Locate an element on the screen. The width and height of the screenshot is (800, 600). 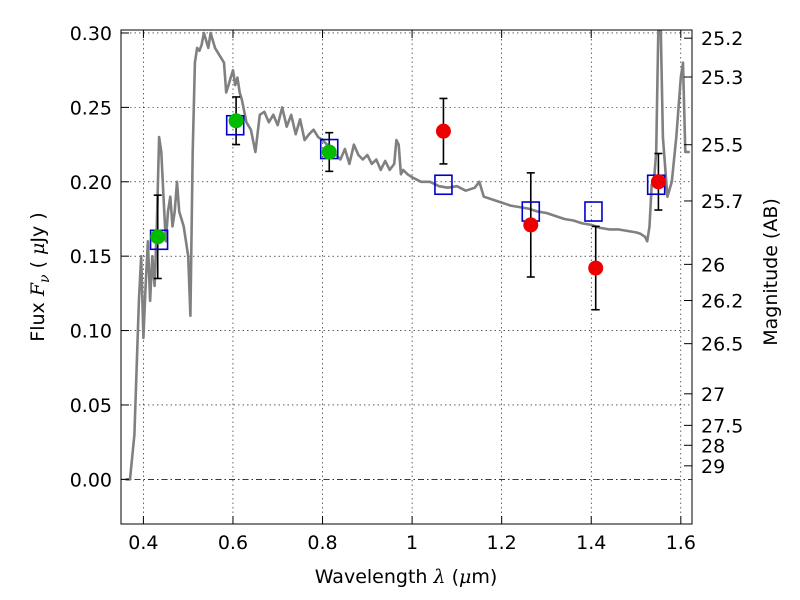
y-tick-label: 0.15 is located at coordinates (91, 257).